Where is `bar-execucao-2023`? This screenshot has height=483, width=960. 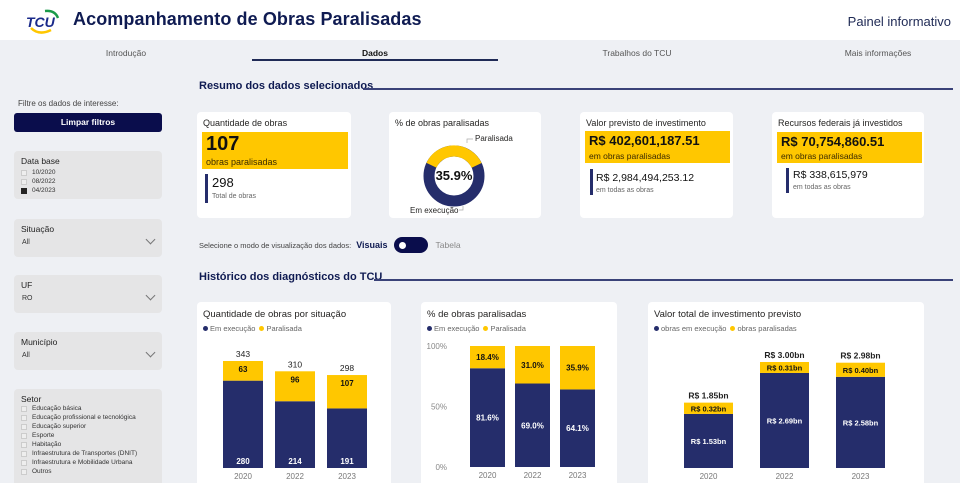
bar-execucao-2023 is located at coordinates (577, 428).